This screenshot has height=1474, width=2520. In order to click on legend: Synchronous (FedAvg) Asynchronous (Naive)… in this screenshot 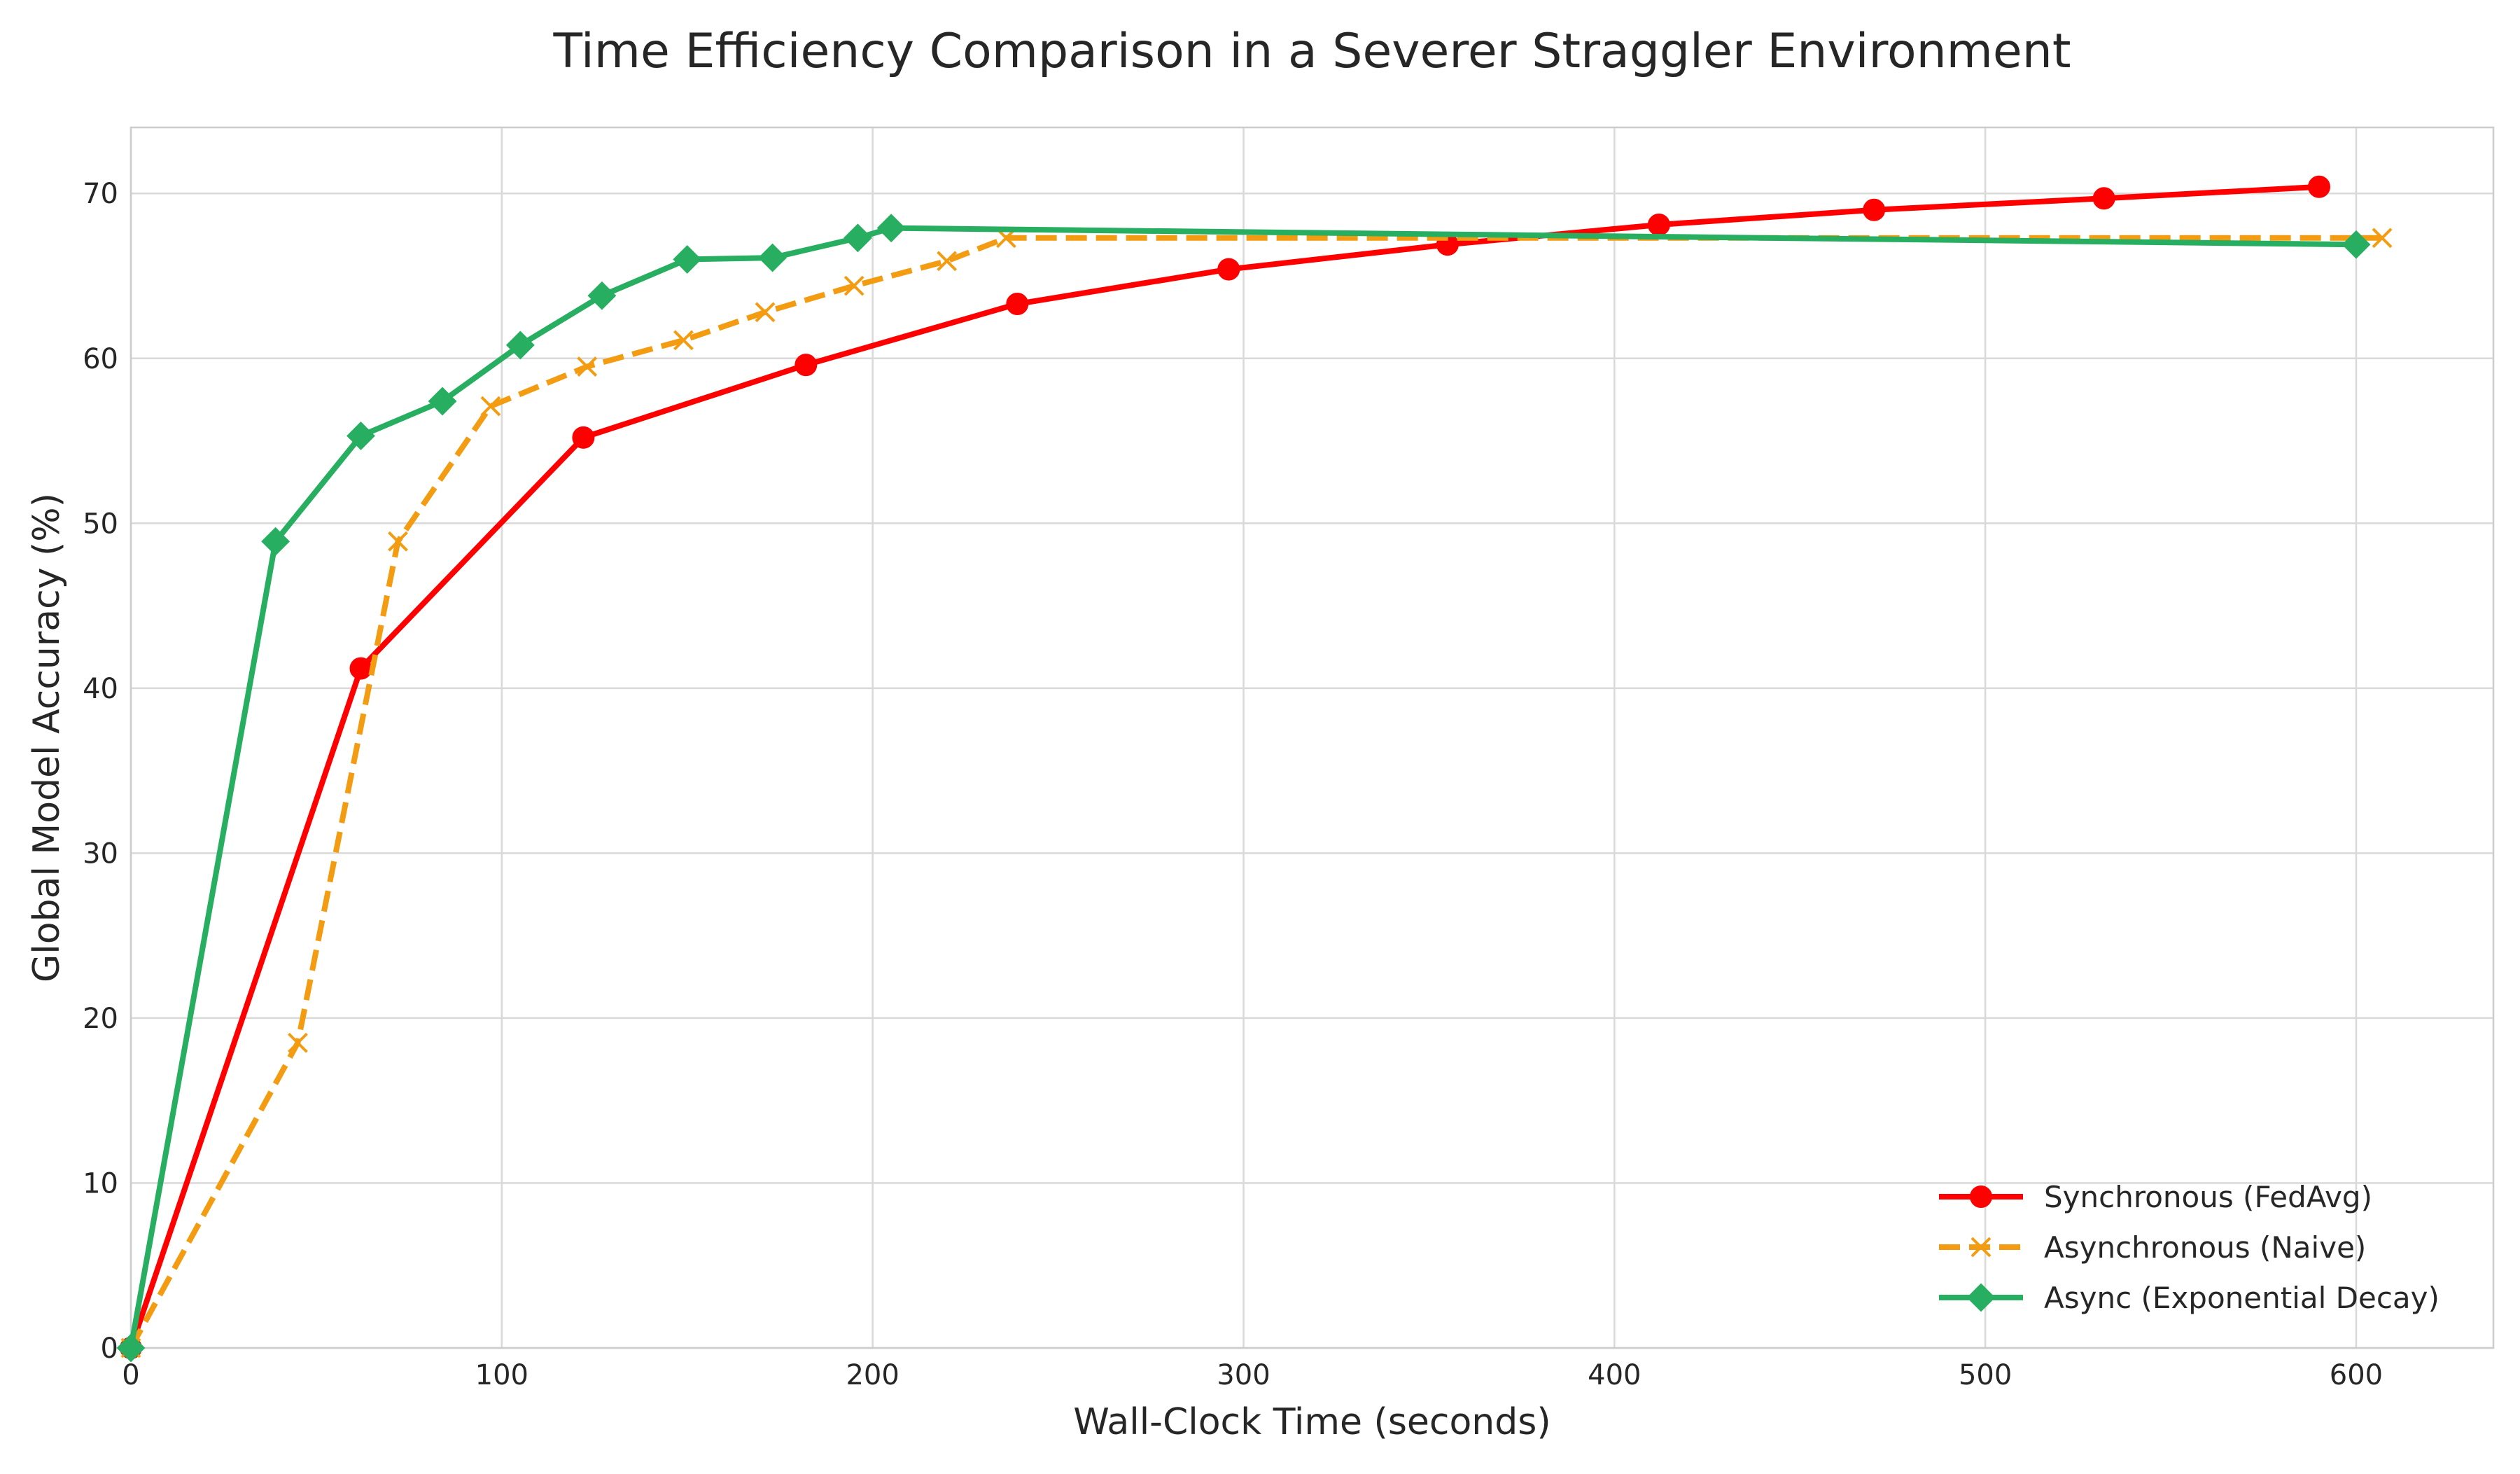, I will do `click(2189, 1248)`.